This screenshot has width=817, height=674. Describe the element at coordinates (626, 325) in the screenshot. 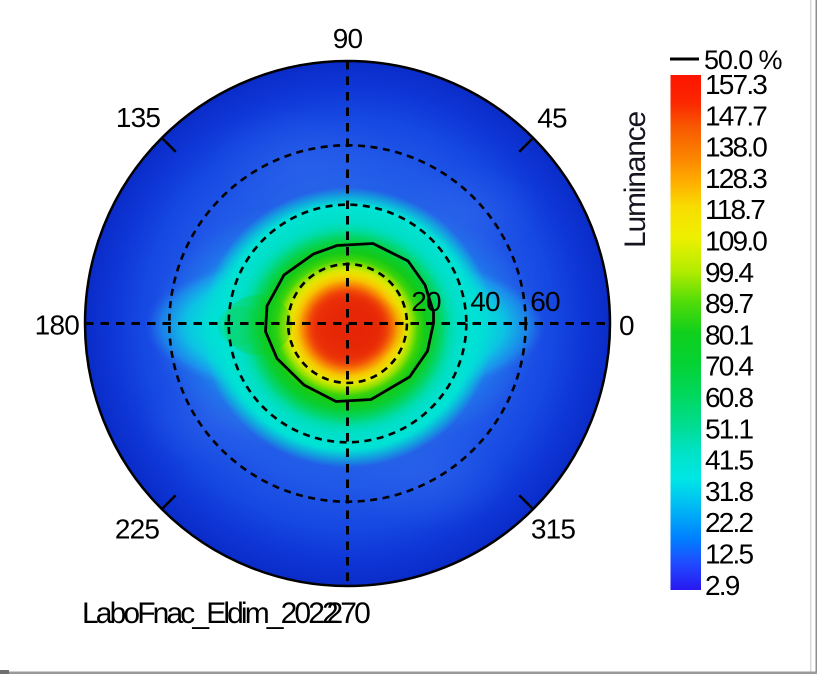

I see `svg-text: 0` at that location.